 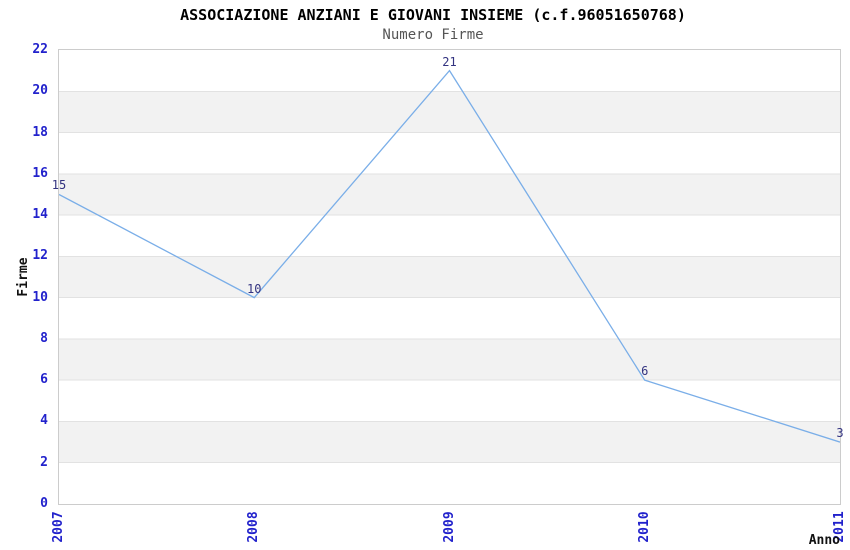 What do you see at coordinates (840, 433) in the screenshot?
I see `point-value-label: 3` at bounding box center [840, 433].